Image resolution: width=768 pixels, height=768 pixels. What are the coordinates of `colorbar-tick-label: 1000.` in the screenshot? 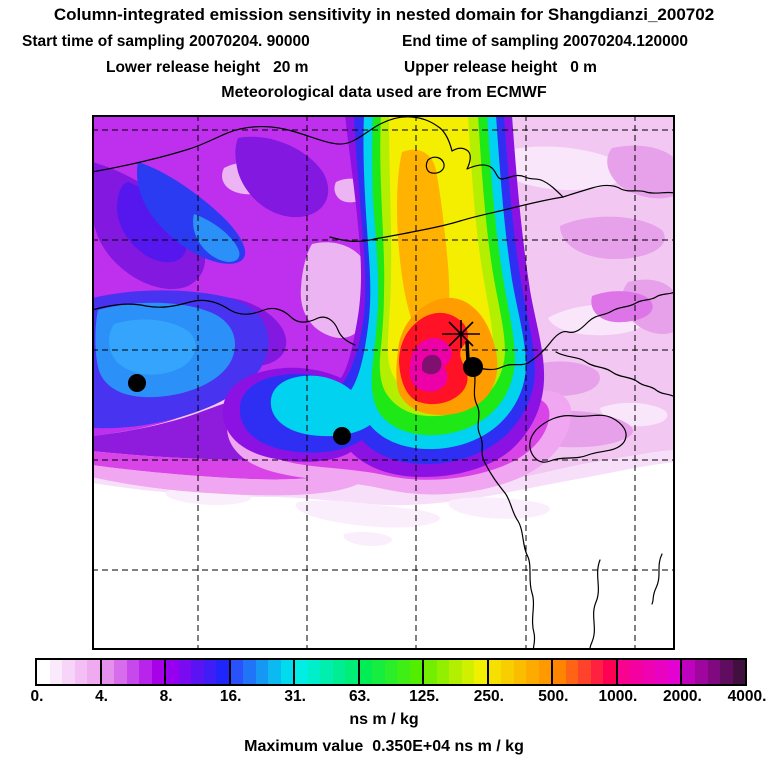 It's located at (618, 696).